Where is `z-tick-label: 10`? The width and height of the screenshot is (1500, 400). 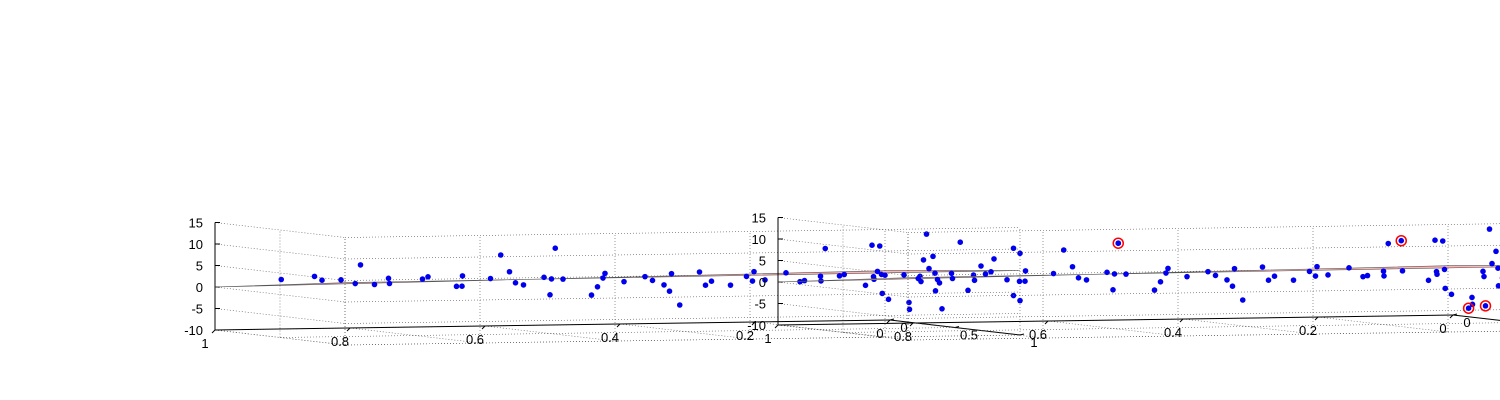 z-tick-label: 10 is located at coordinates (759, 239).